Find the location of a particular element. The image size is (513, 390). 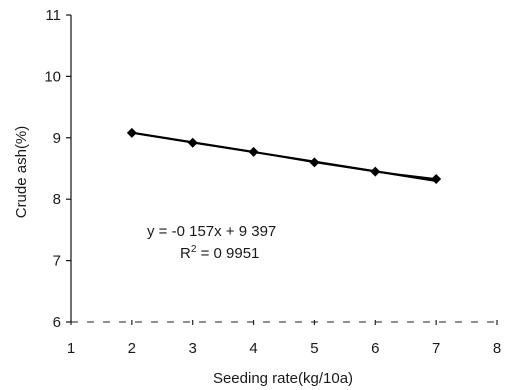

y-tick-label: 11 is located at coordinates (53, 15).